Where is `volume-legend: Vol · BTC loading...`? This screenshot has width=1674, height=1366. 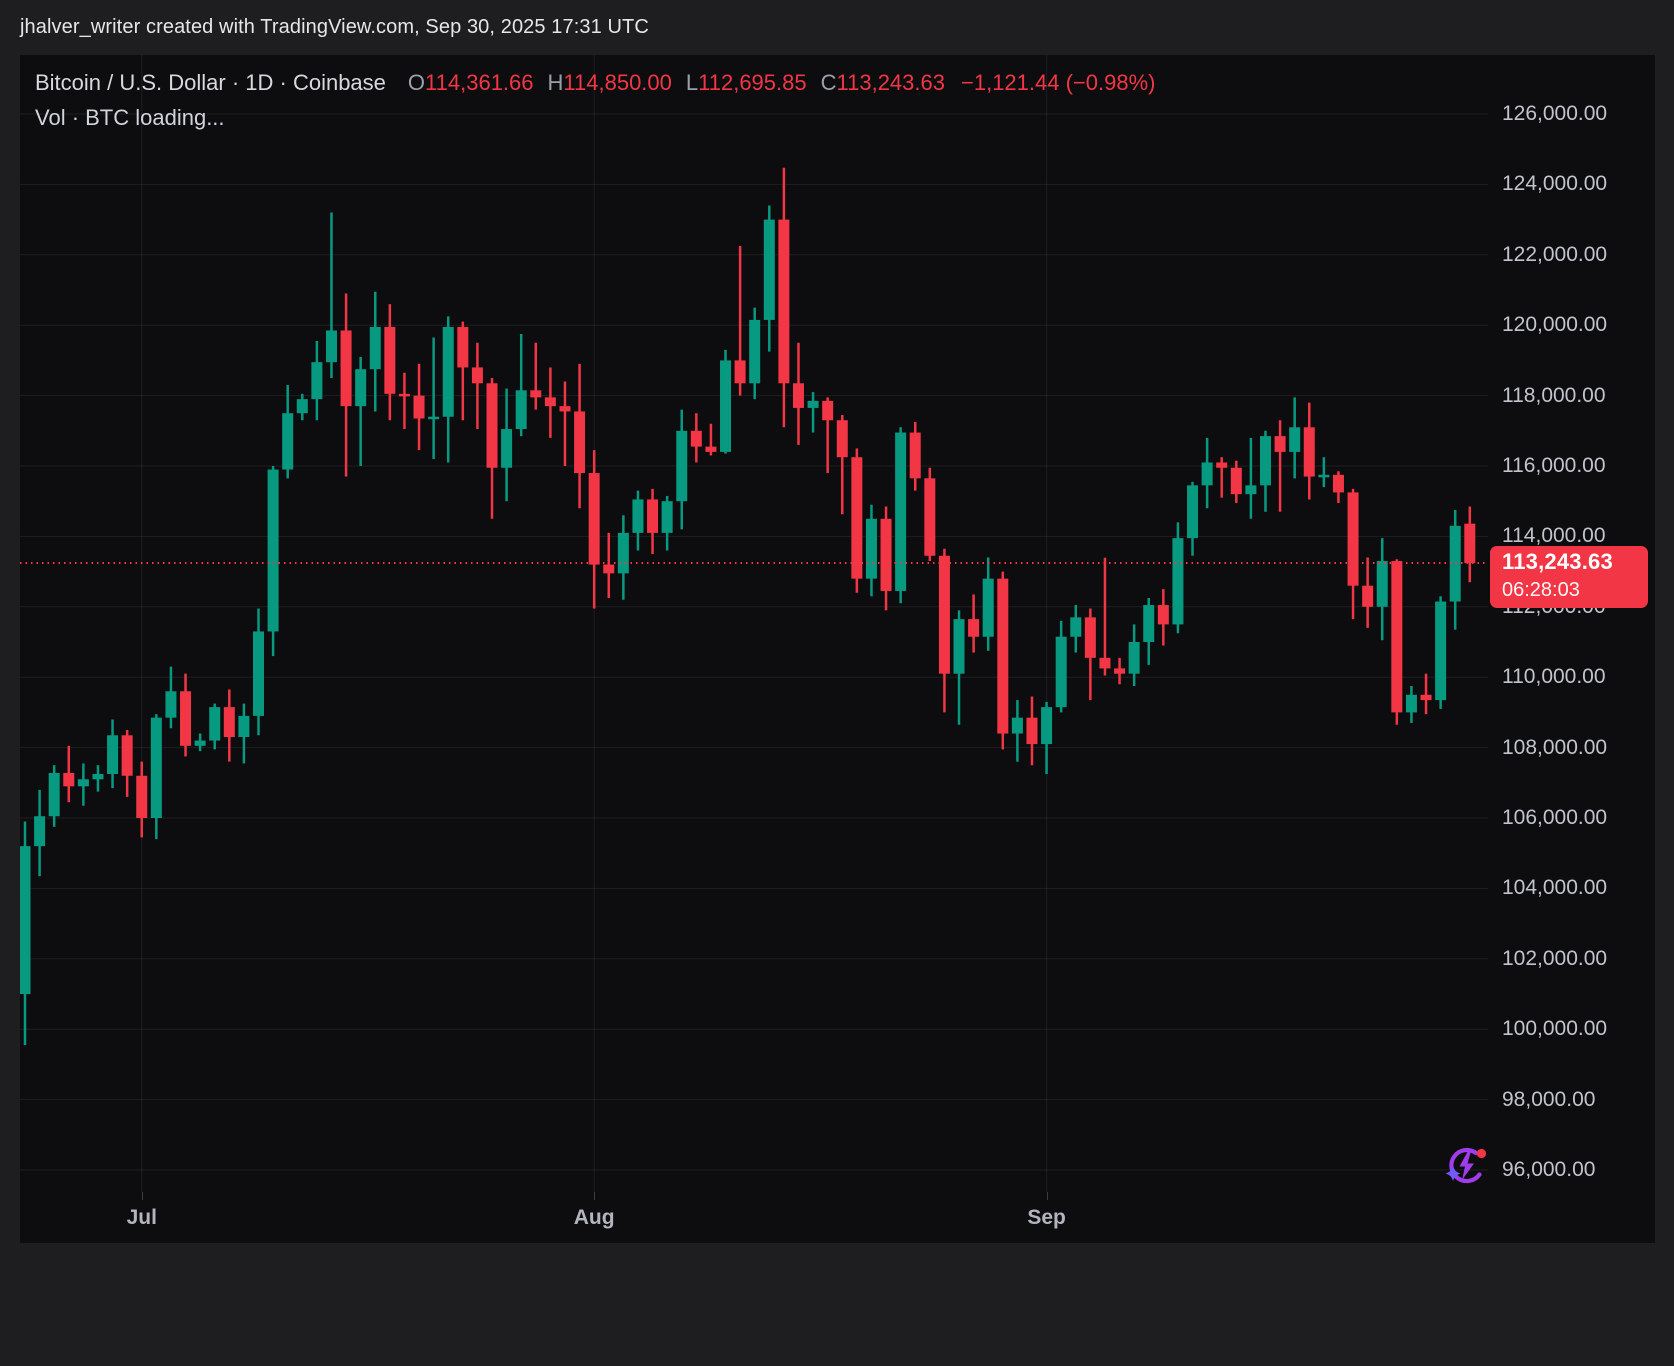
volume-legend: Vol · BTC loading... is located at coordinates (130, 117).